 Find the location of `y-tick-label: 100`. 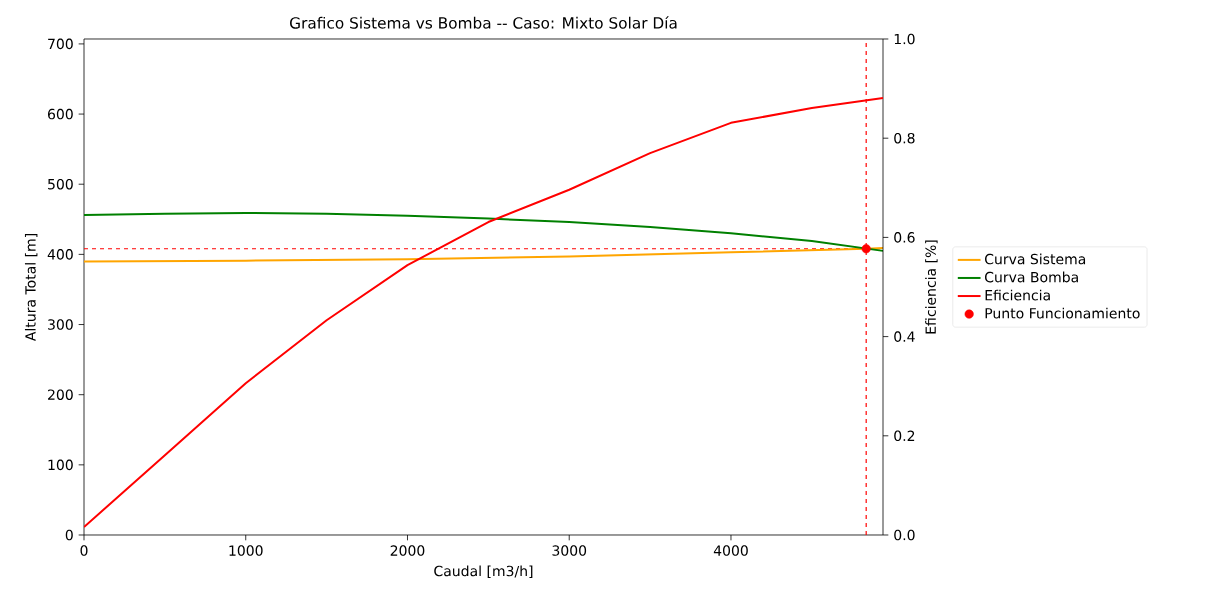

y-tick-label: 100 is located at coordinates (60, 465).